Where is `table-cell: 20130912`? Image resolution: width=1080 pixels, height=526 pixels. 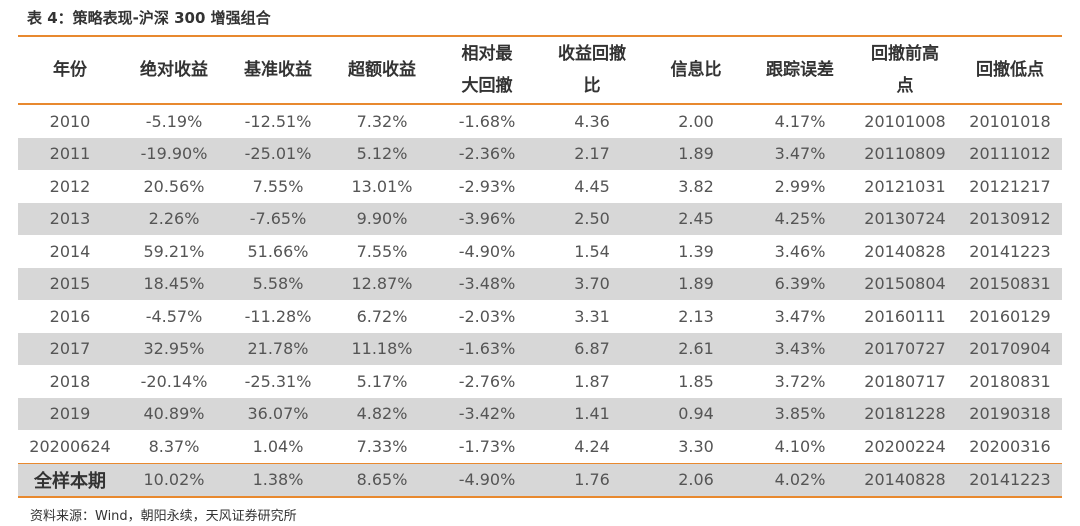 table-cell: 20130912 is located at coordinates (1010, 219).